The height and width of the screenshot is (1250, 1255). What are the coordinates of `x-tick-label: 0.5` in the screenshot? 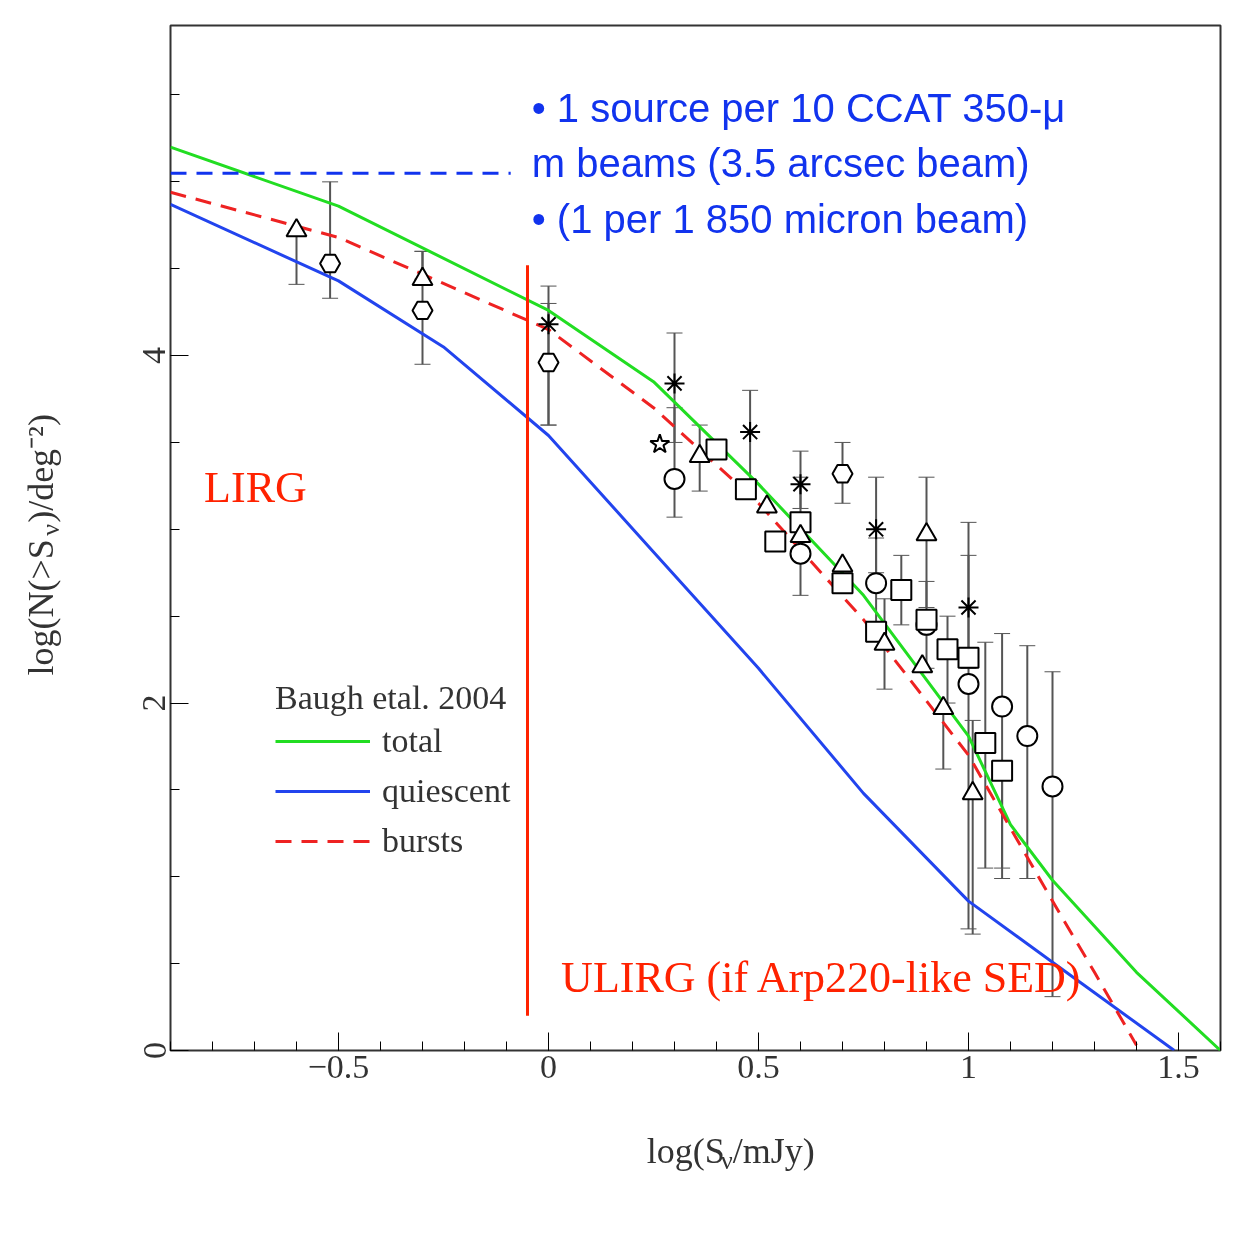 It's located at (758, 1066).